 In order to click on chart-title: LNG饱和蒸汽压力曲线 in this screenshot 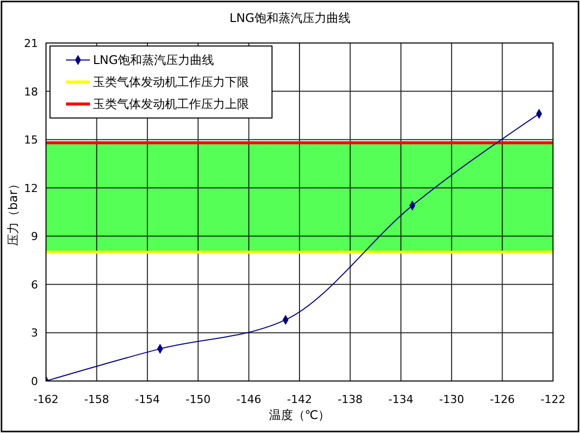, I will do `click(290, 18)`.